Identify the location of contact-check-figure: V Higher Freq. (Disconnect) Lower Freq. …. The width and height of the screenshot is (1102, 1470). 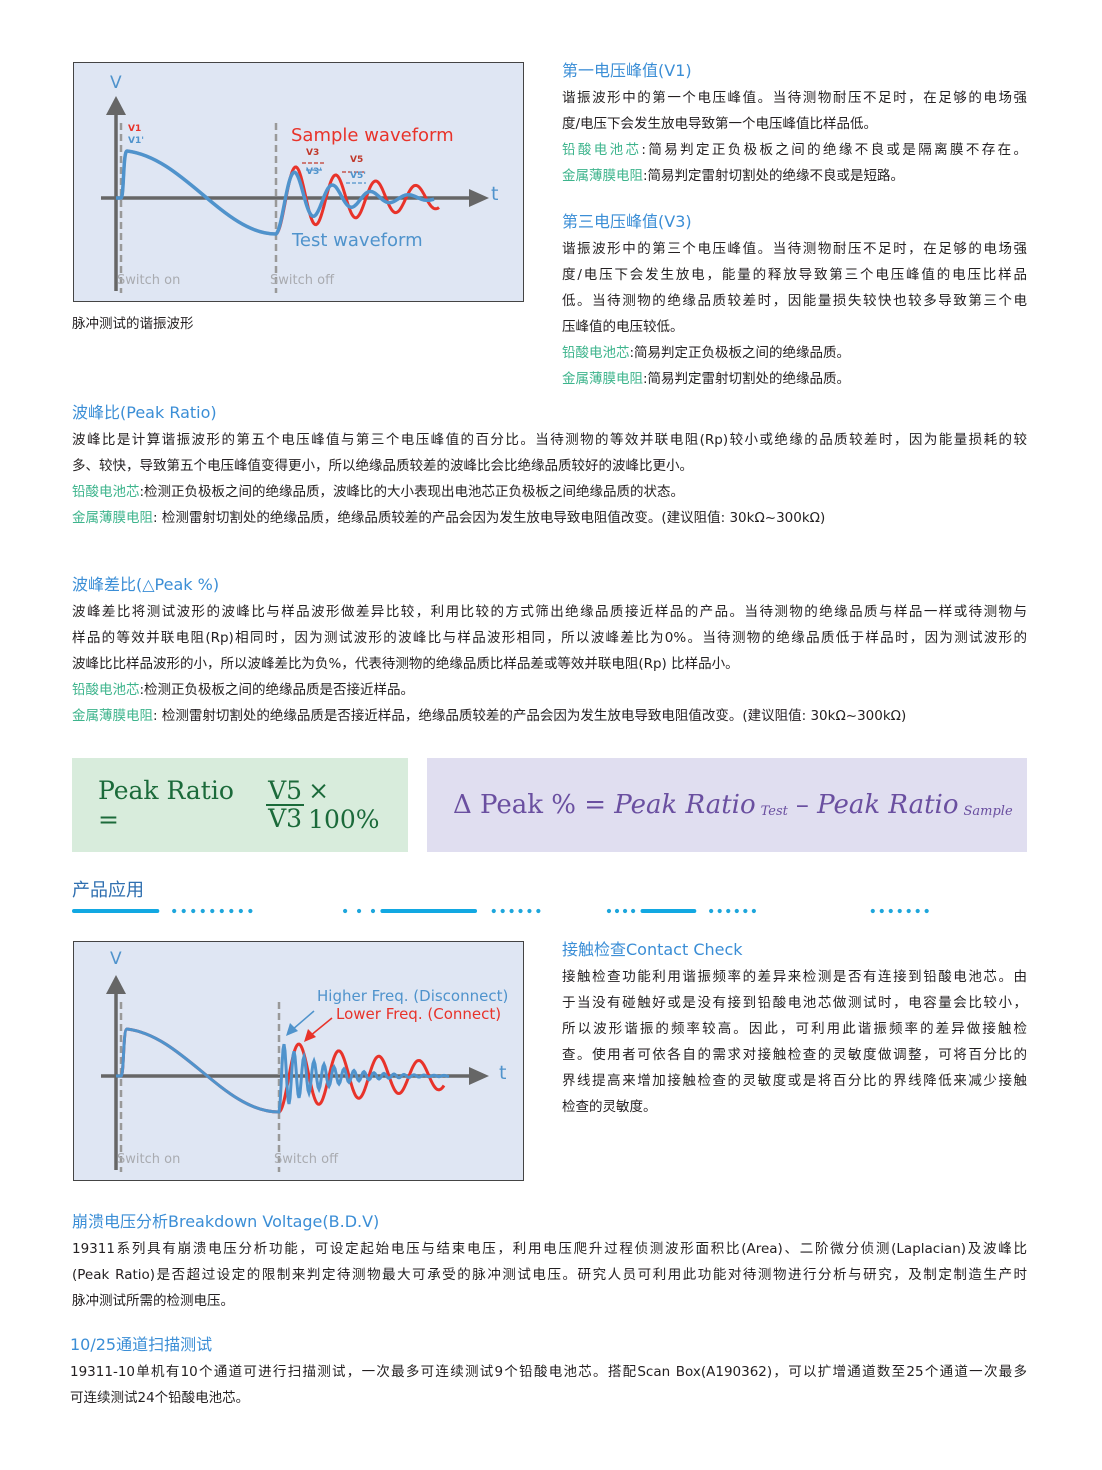
(298, 1061).